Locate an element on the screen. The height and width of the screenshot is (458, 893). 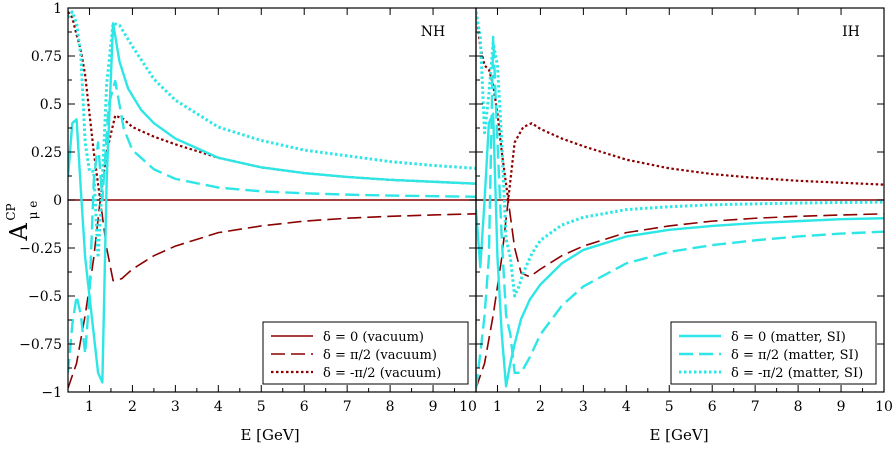
y-axis-label-sup: CP is located at coordinates (11, 211).